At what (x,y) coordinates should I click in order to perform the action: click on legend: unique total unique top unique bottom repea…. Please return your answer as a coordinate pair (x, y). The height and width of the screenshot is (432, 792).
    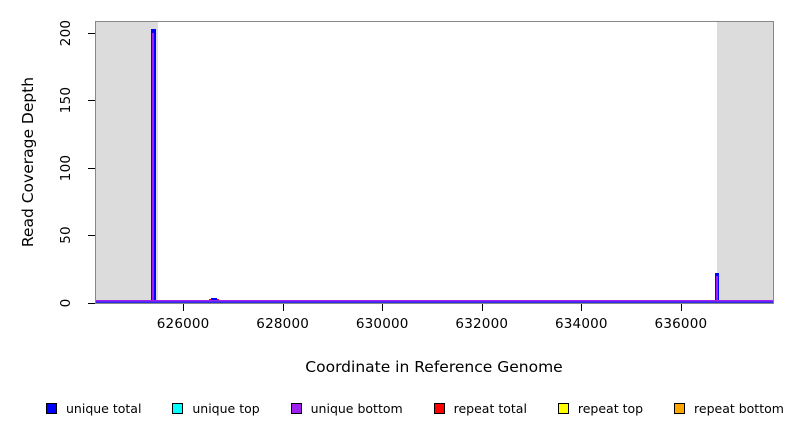
    Looking at the image, I should click on (415, 408).